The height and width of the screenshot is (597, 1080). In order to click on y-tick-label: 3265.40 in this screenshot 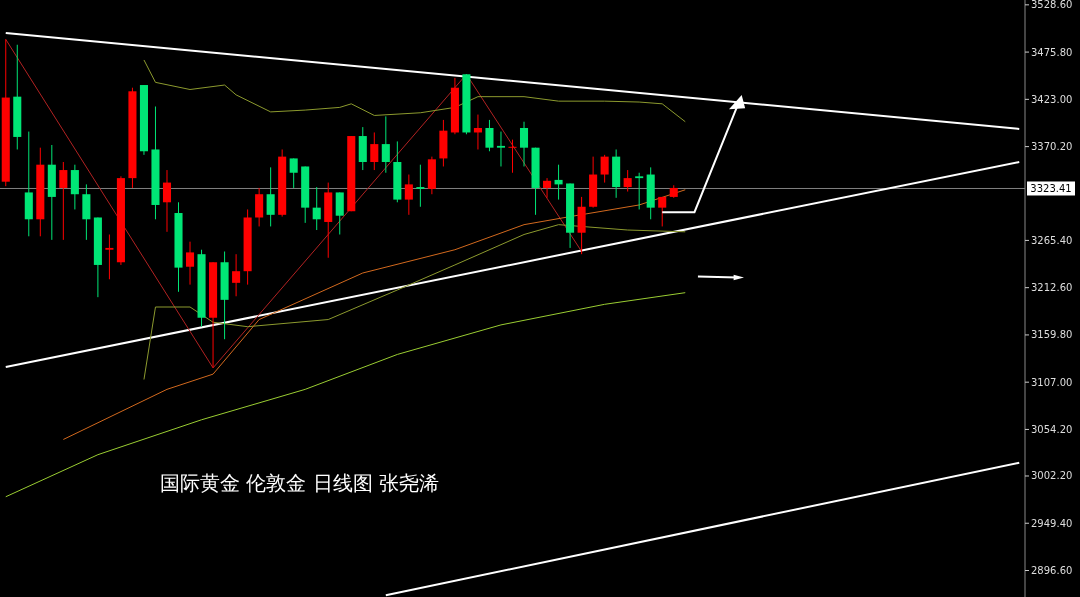, I will do `click(1052, 240)`.